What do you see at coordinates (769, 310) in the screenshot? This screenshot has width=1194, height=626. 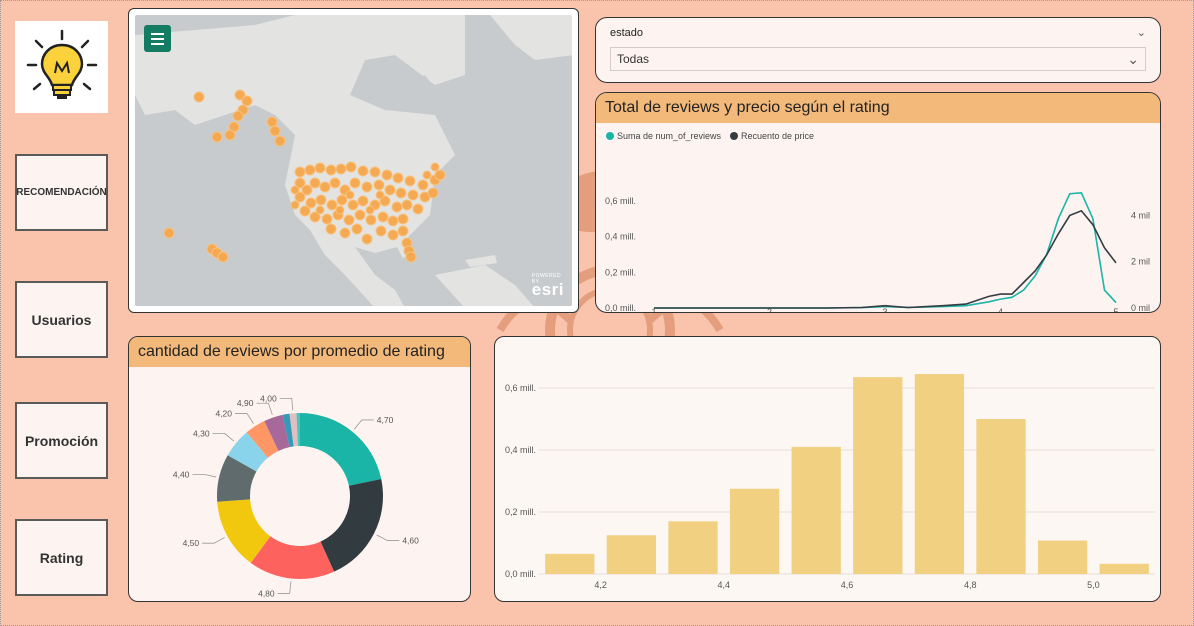 I see `x-tick: 2` at bounding box center [769, 310].